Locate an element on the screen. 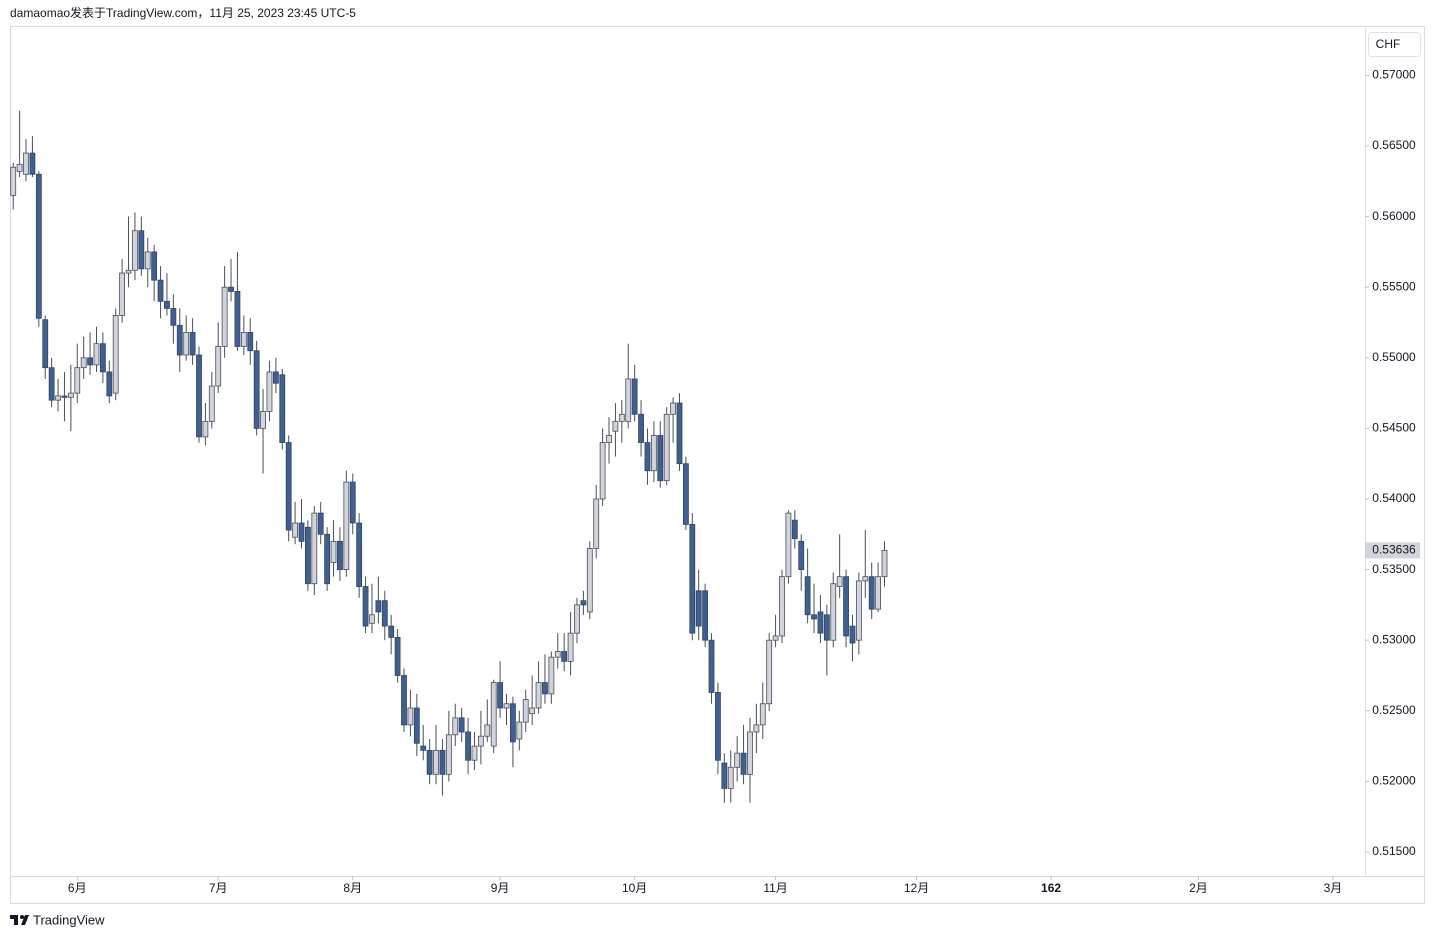 The width and height of the screenshot is (1435, 944). y-tick-label: 0.55500 is located at coordinates (1394, 286).